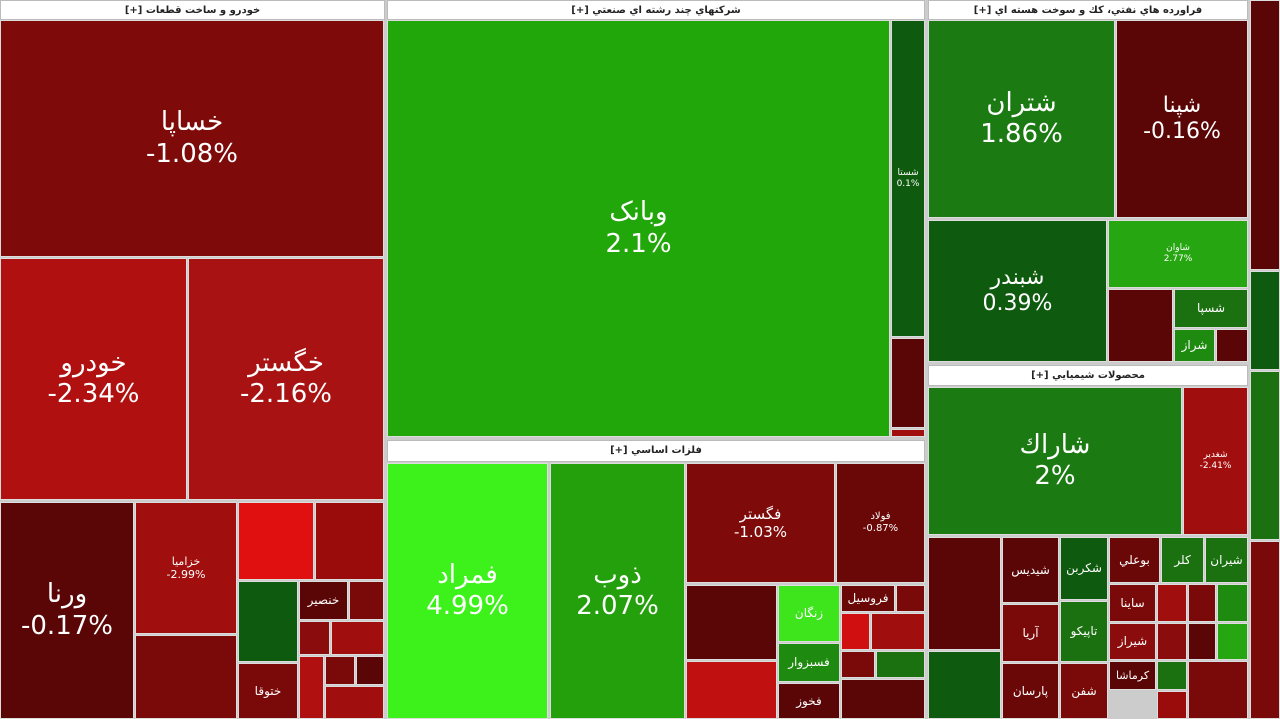 Image resolution: width=1280 pixels, height=719 pixels. I want to click on stock-name: كلر, so click(1182, 559).